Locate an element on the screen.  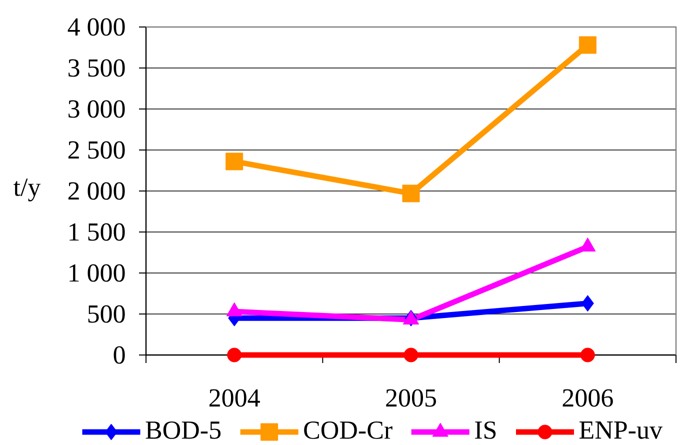
y-tick-label: 4 000 is located at coordinates (96, 27).